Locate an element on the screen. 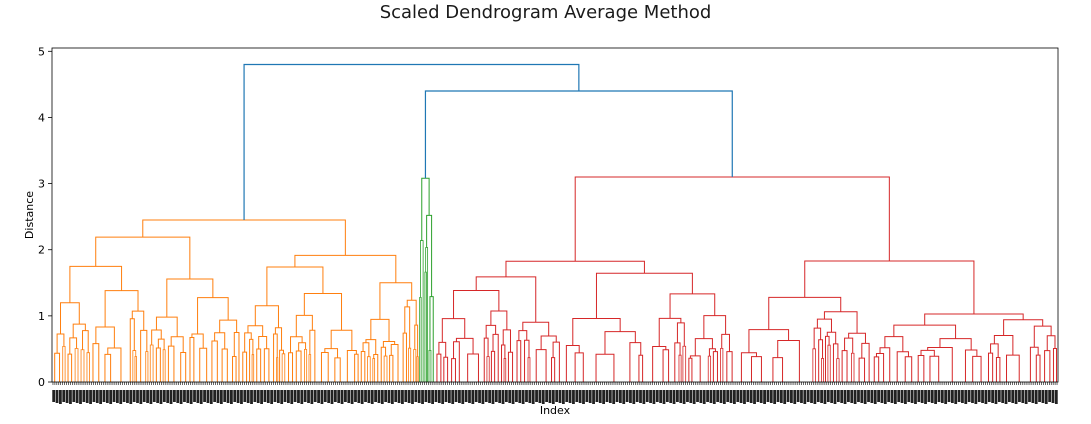 This screenshot has width=1091, height=424. chart-title: Scaled Dendrogram Average Method is located at coordinates (545, 12).